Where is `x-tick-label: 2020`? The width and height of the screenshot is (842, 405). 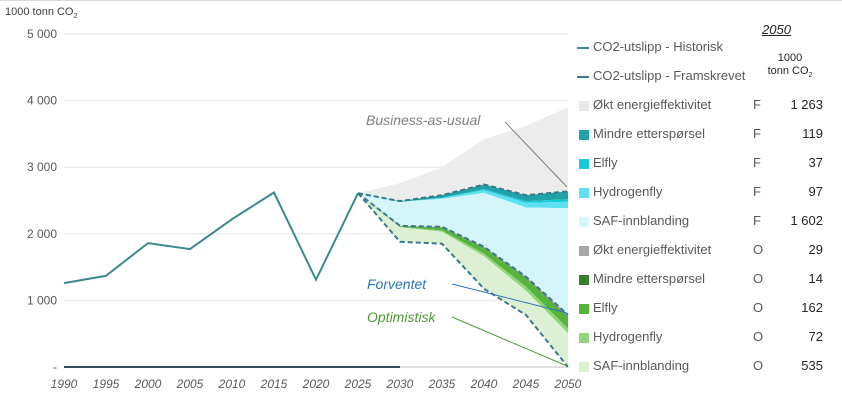
x-tick-label: 2020 is located at coordinates (316, 384).